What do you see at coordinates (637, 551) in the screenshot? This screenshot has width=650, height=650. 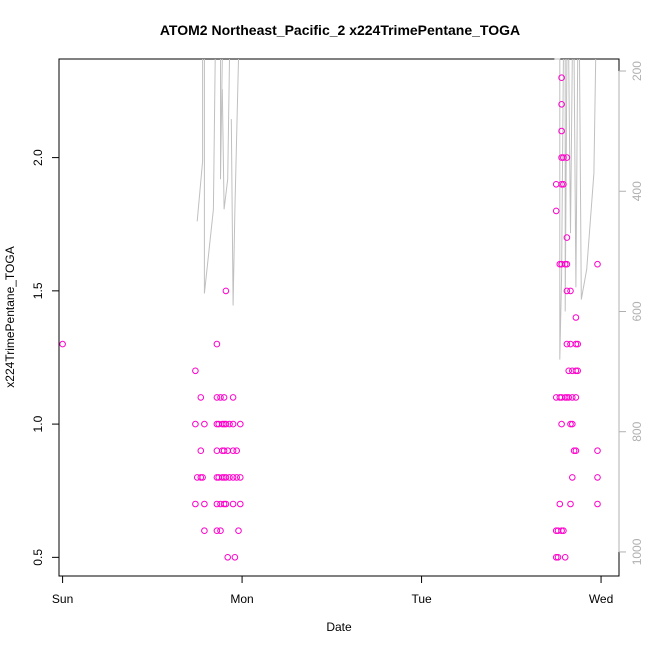 I see `right-tick-label: 1000` at bounding box center [637, 551].